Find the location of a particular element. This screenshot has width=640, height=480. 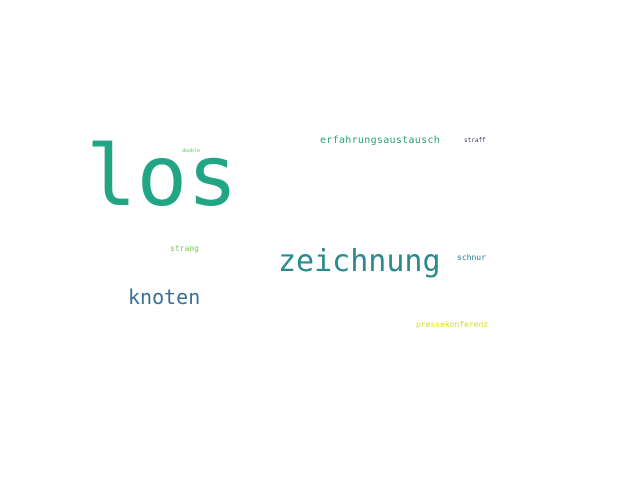

word-los: los is located at coordinates (162, 176).